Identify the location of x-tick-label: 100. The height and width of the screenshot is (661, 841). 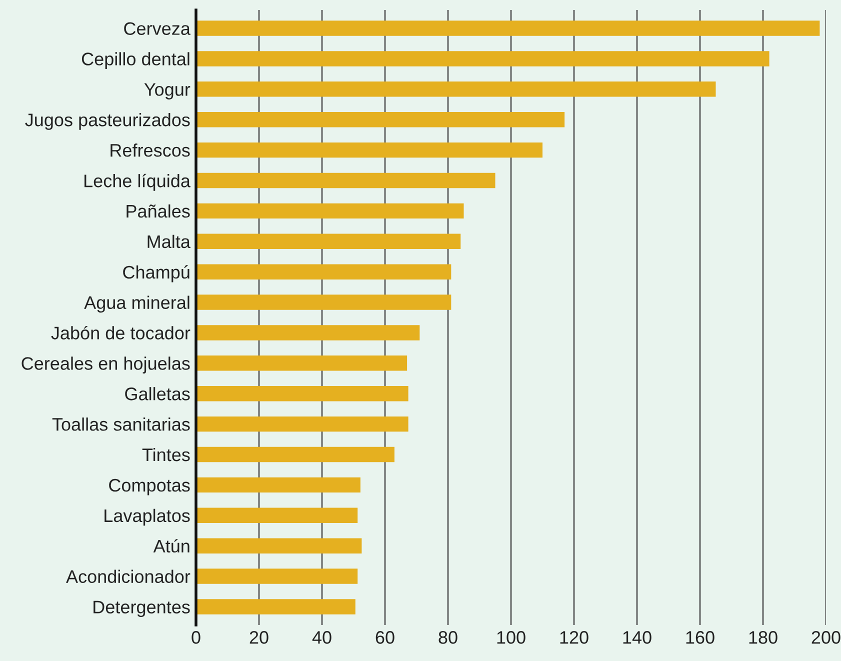
(511, 637).